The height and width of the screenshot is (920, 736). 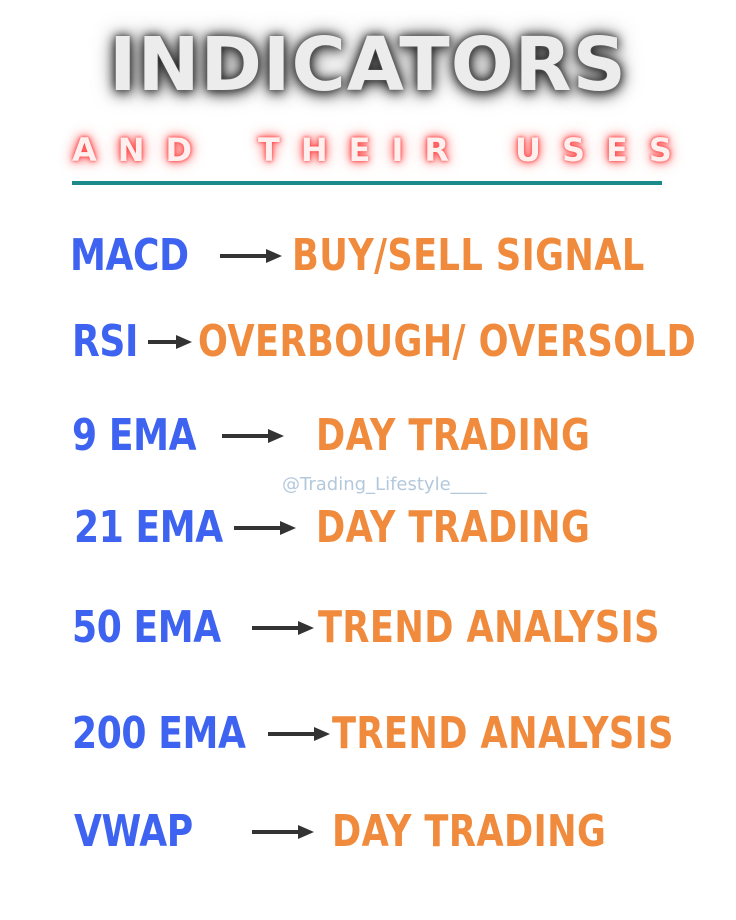 I want to click on indicator-label: MACD, so click(x=129, y=255).